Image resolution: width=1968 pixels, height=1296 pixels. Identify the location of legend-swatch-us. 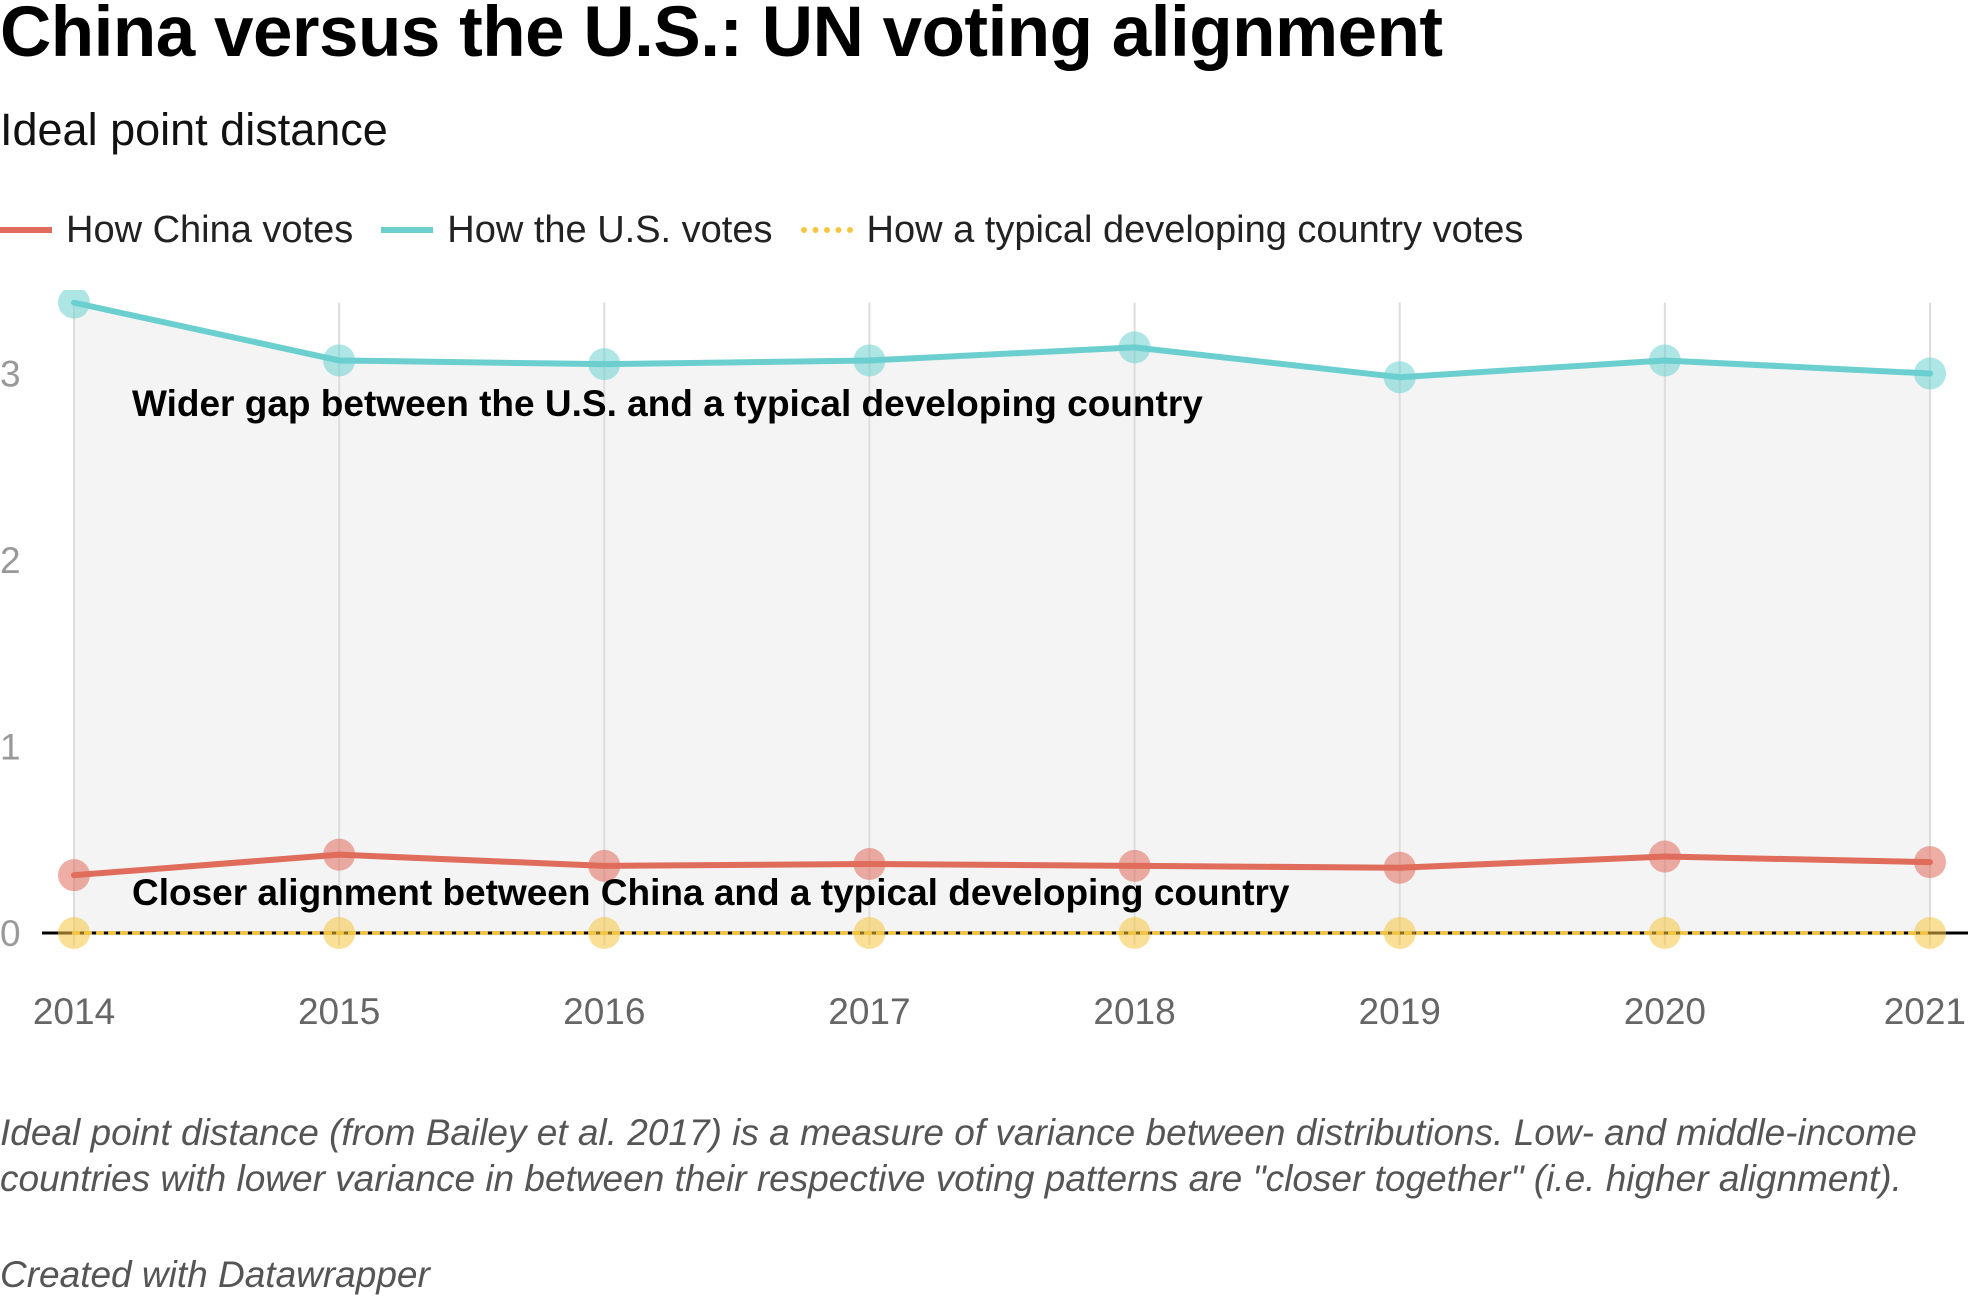
(407, 230).